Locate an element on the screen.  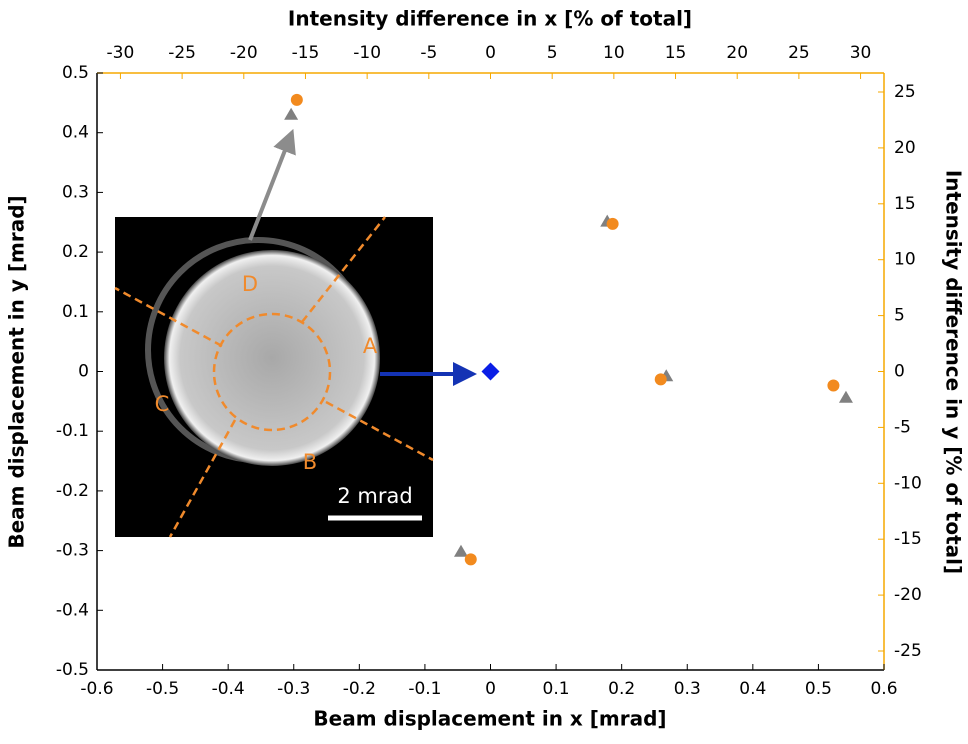
inset-label: D is located at coordinates (250, 284).